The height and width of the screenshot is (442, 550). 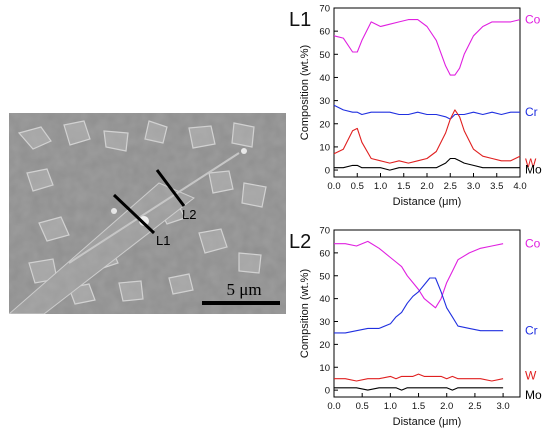 What do you see at coordinates (300, 20) in the screenshot?
I see `panel-label: L1` at bounding box center [300, 20].